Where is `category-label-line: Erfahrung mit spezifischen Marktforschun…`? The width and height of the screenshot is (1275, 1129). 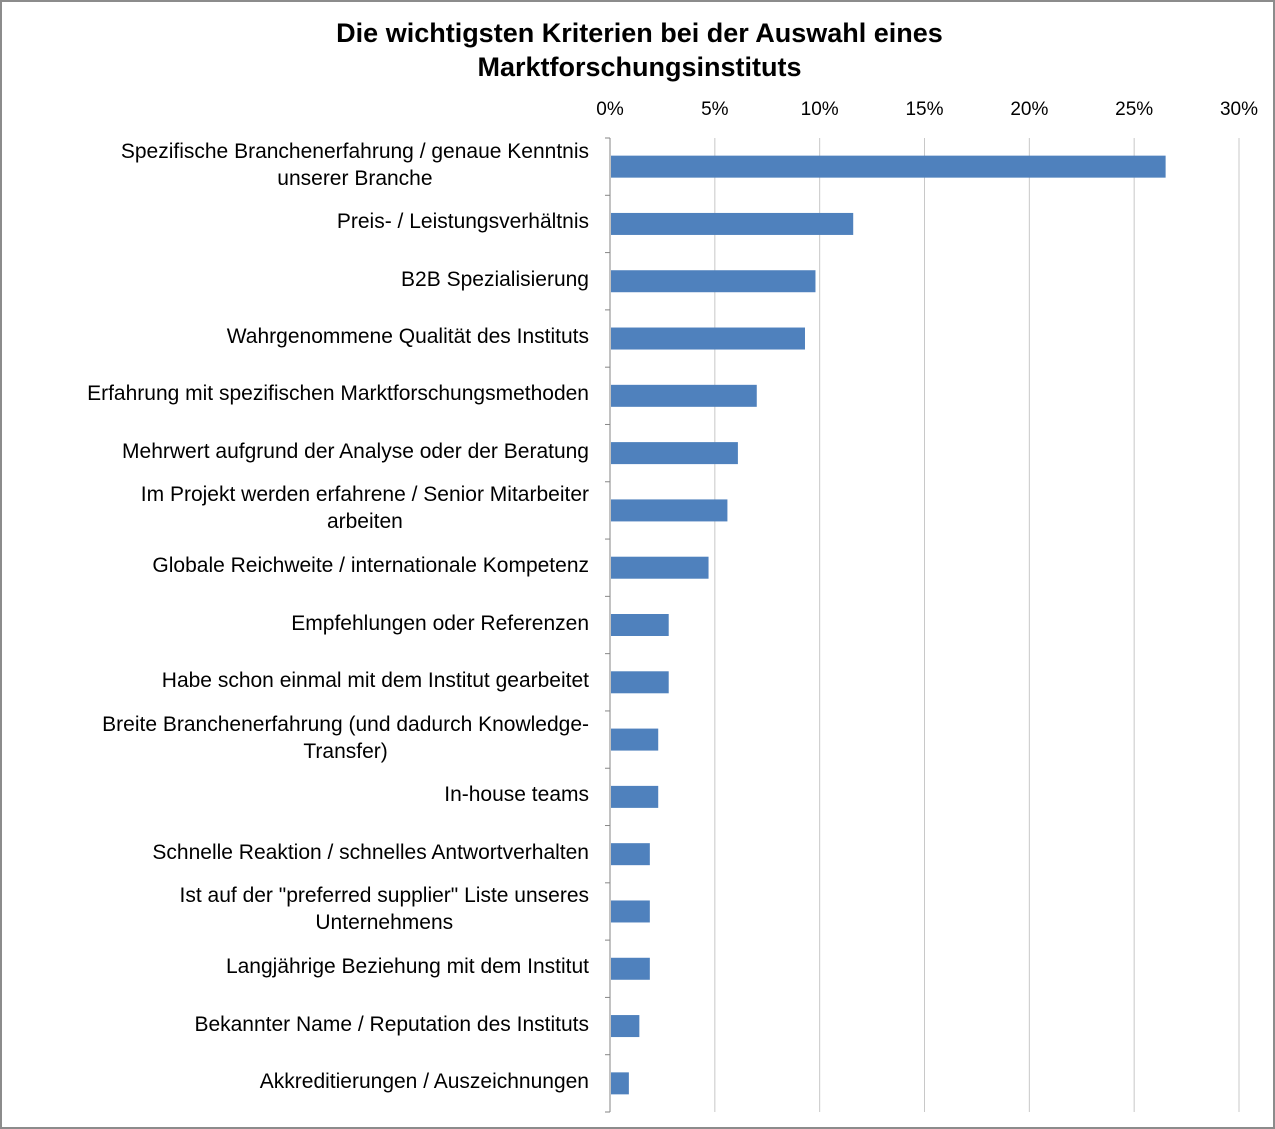
category-label-line: Erfahrung mit spezifischen Marktforschun… is located at coordinates (338, 394).